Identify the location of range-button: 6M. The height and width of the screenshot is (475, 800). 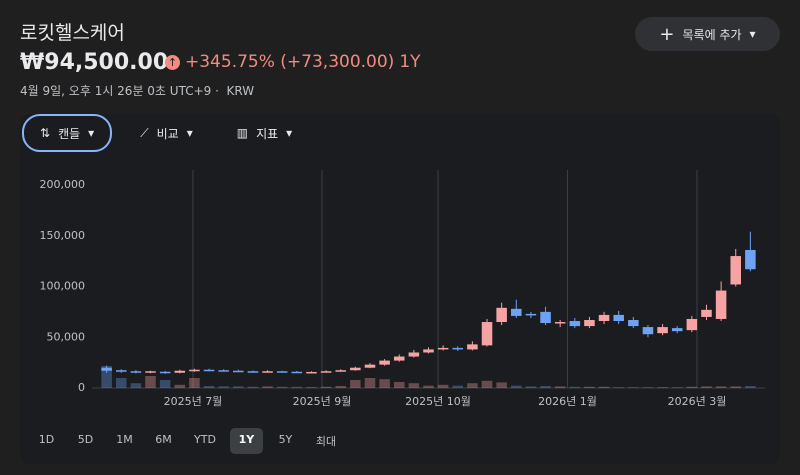
(163, 439).